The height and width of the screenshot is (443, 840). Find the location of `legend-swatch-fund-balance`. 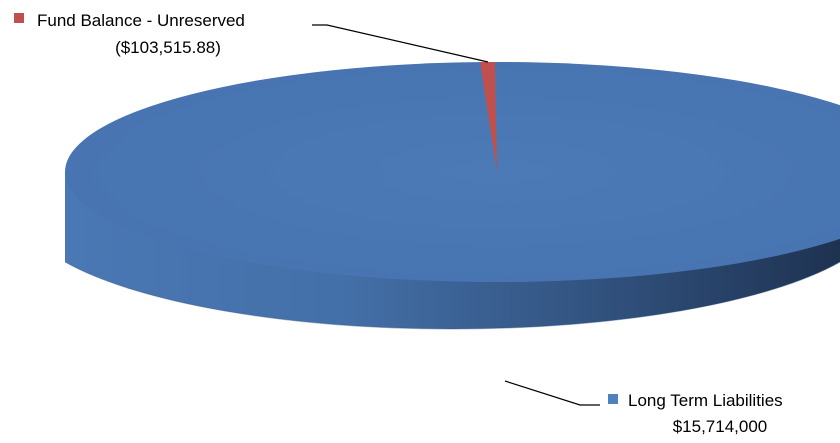

legend-swatch-fund-balance is located at coordinates (19, 18).